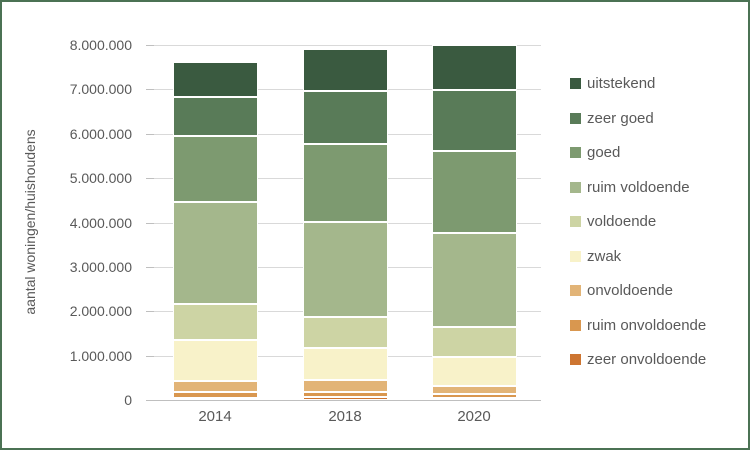 This screenshot has width=750, height=450. I want to click on bar-segment-zeer-onvoldoende-2020, so click(474, 399).